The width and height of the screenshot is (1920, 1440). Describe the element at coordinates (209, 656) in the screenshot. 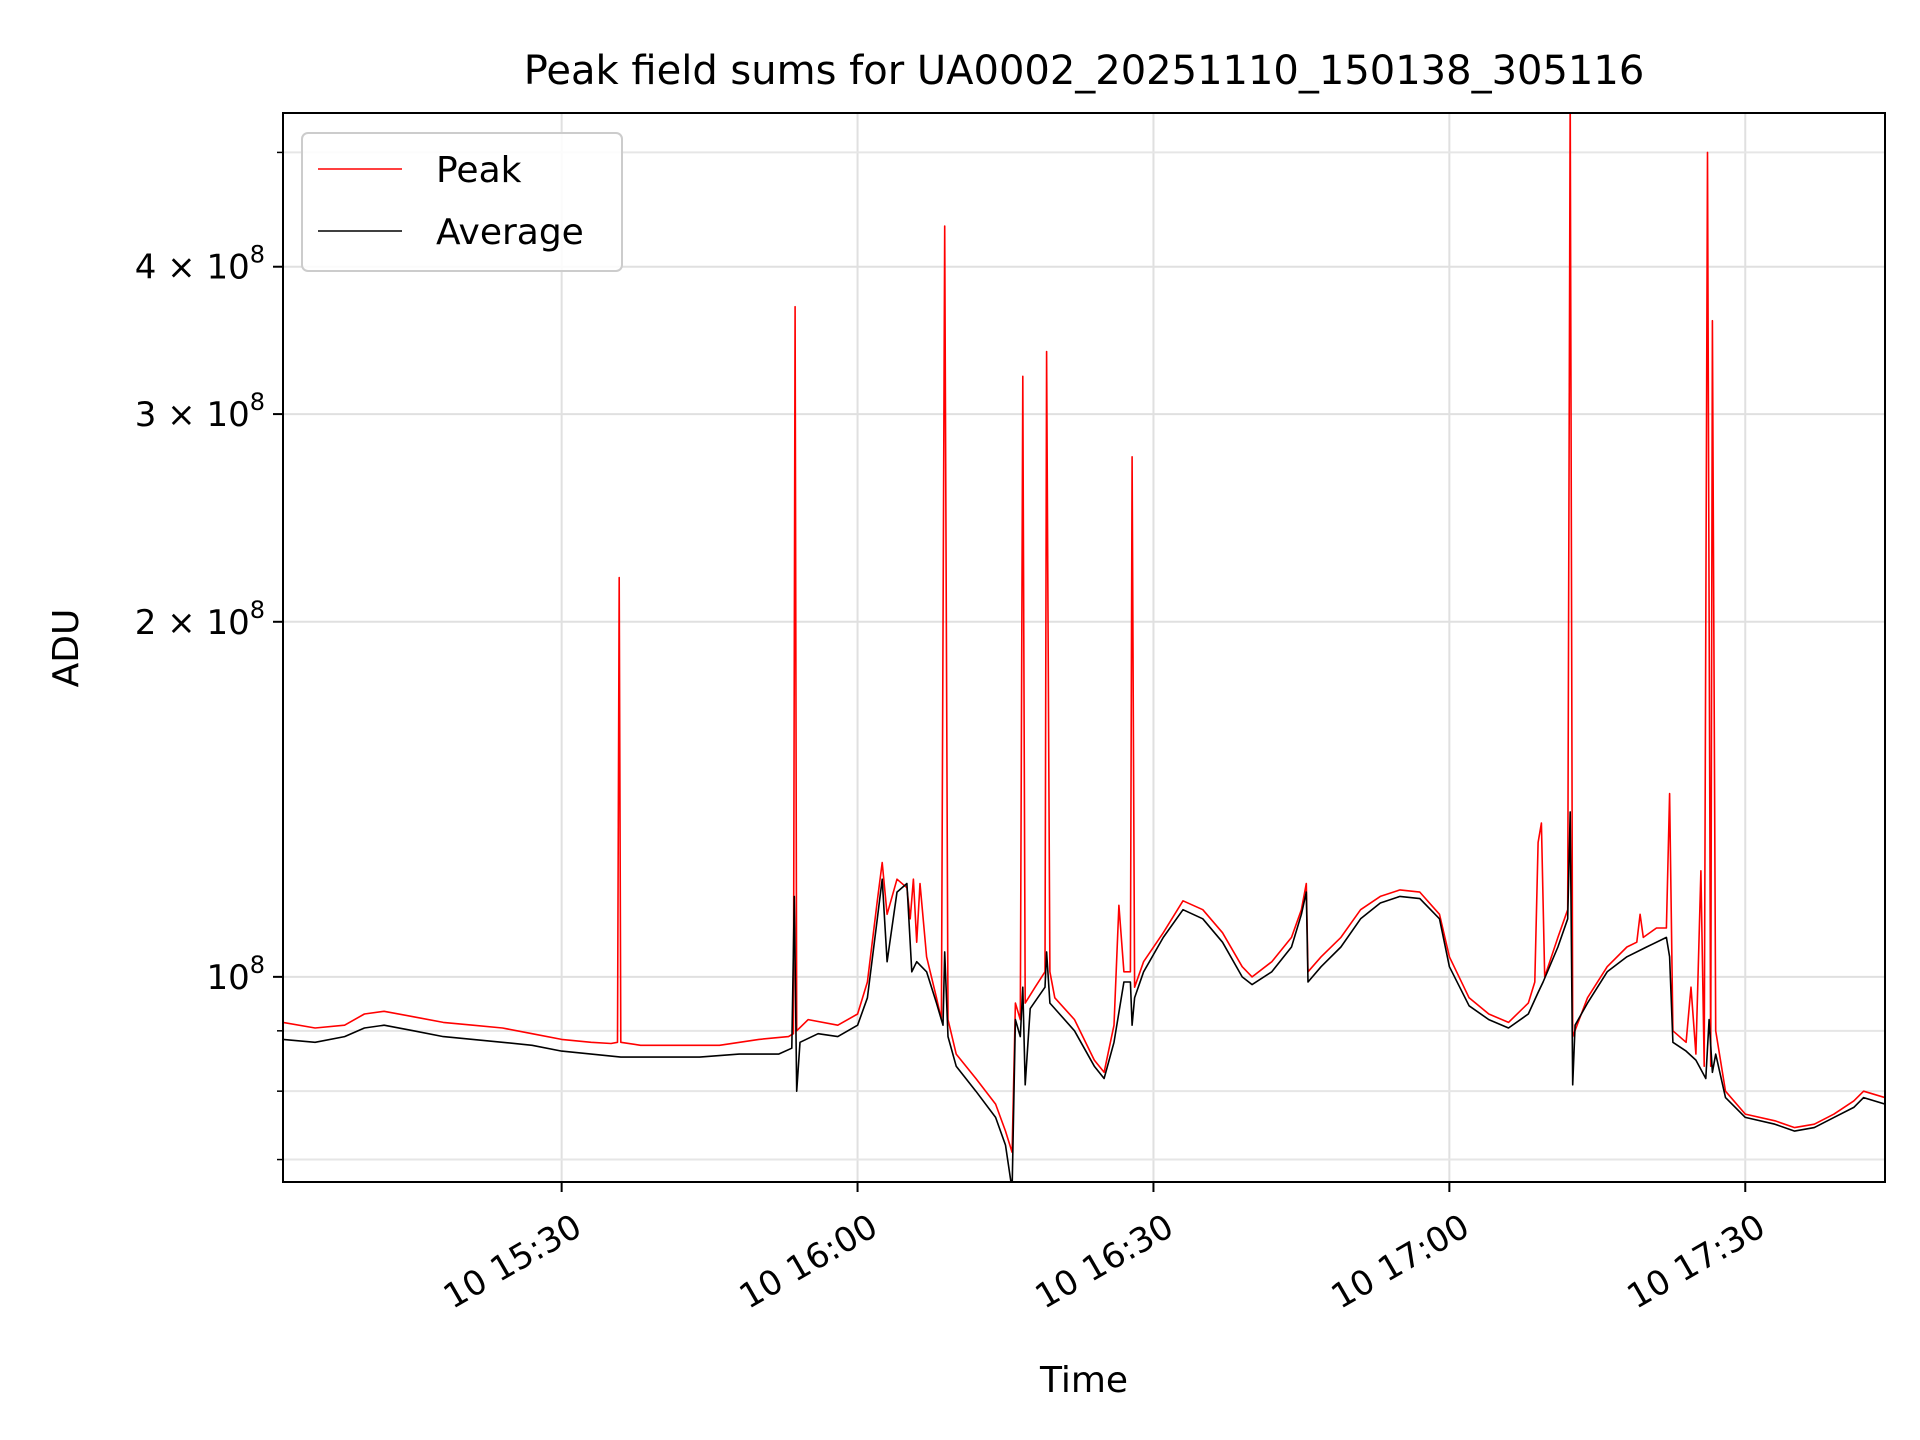

I see `y-axis: 108 2 × 108 3 × 108 4 × 108` at that location.